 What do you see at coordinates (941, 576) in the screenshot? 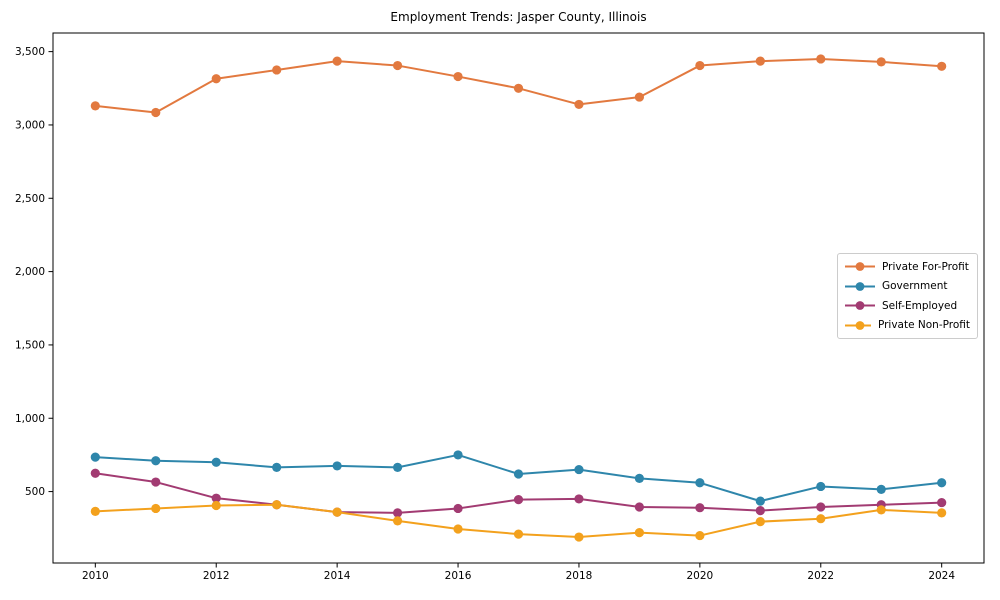
I see `x-tick-label: 2024` at bounding box center [941, 576].